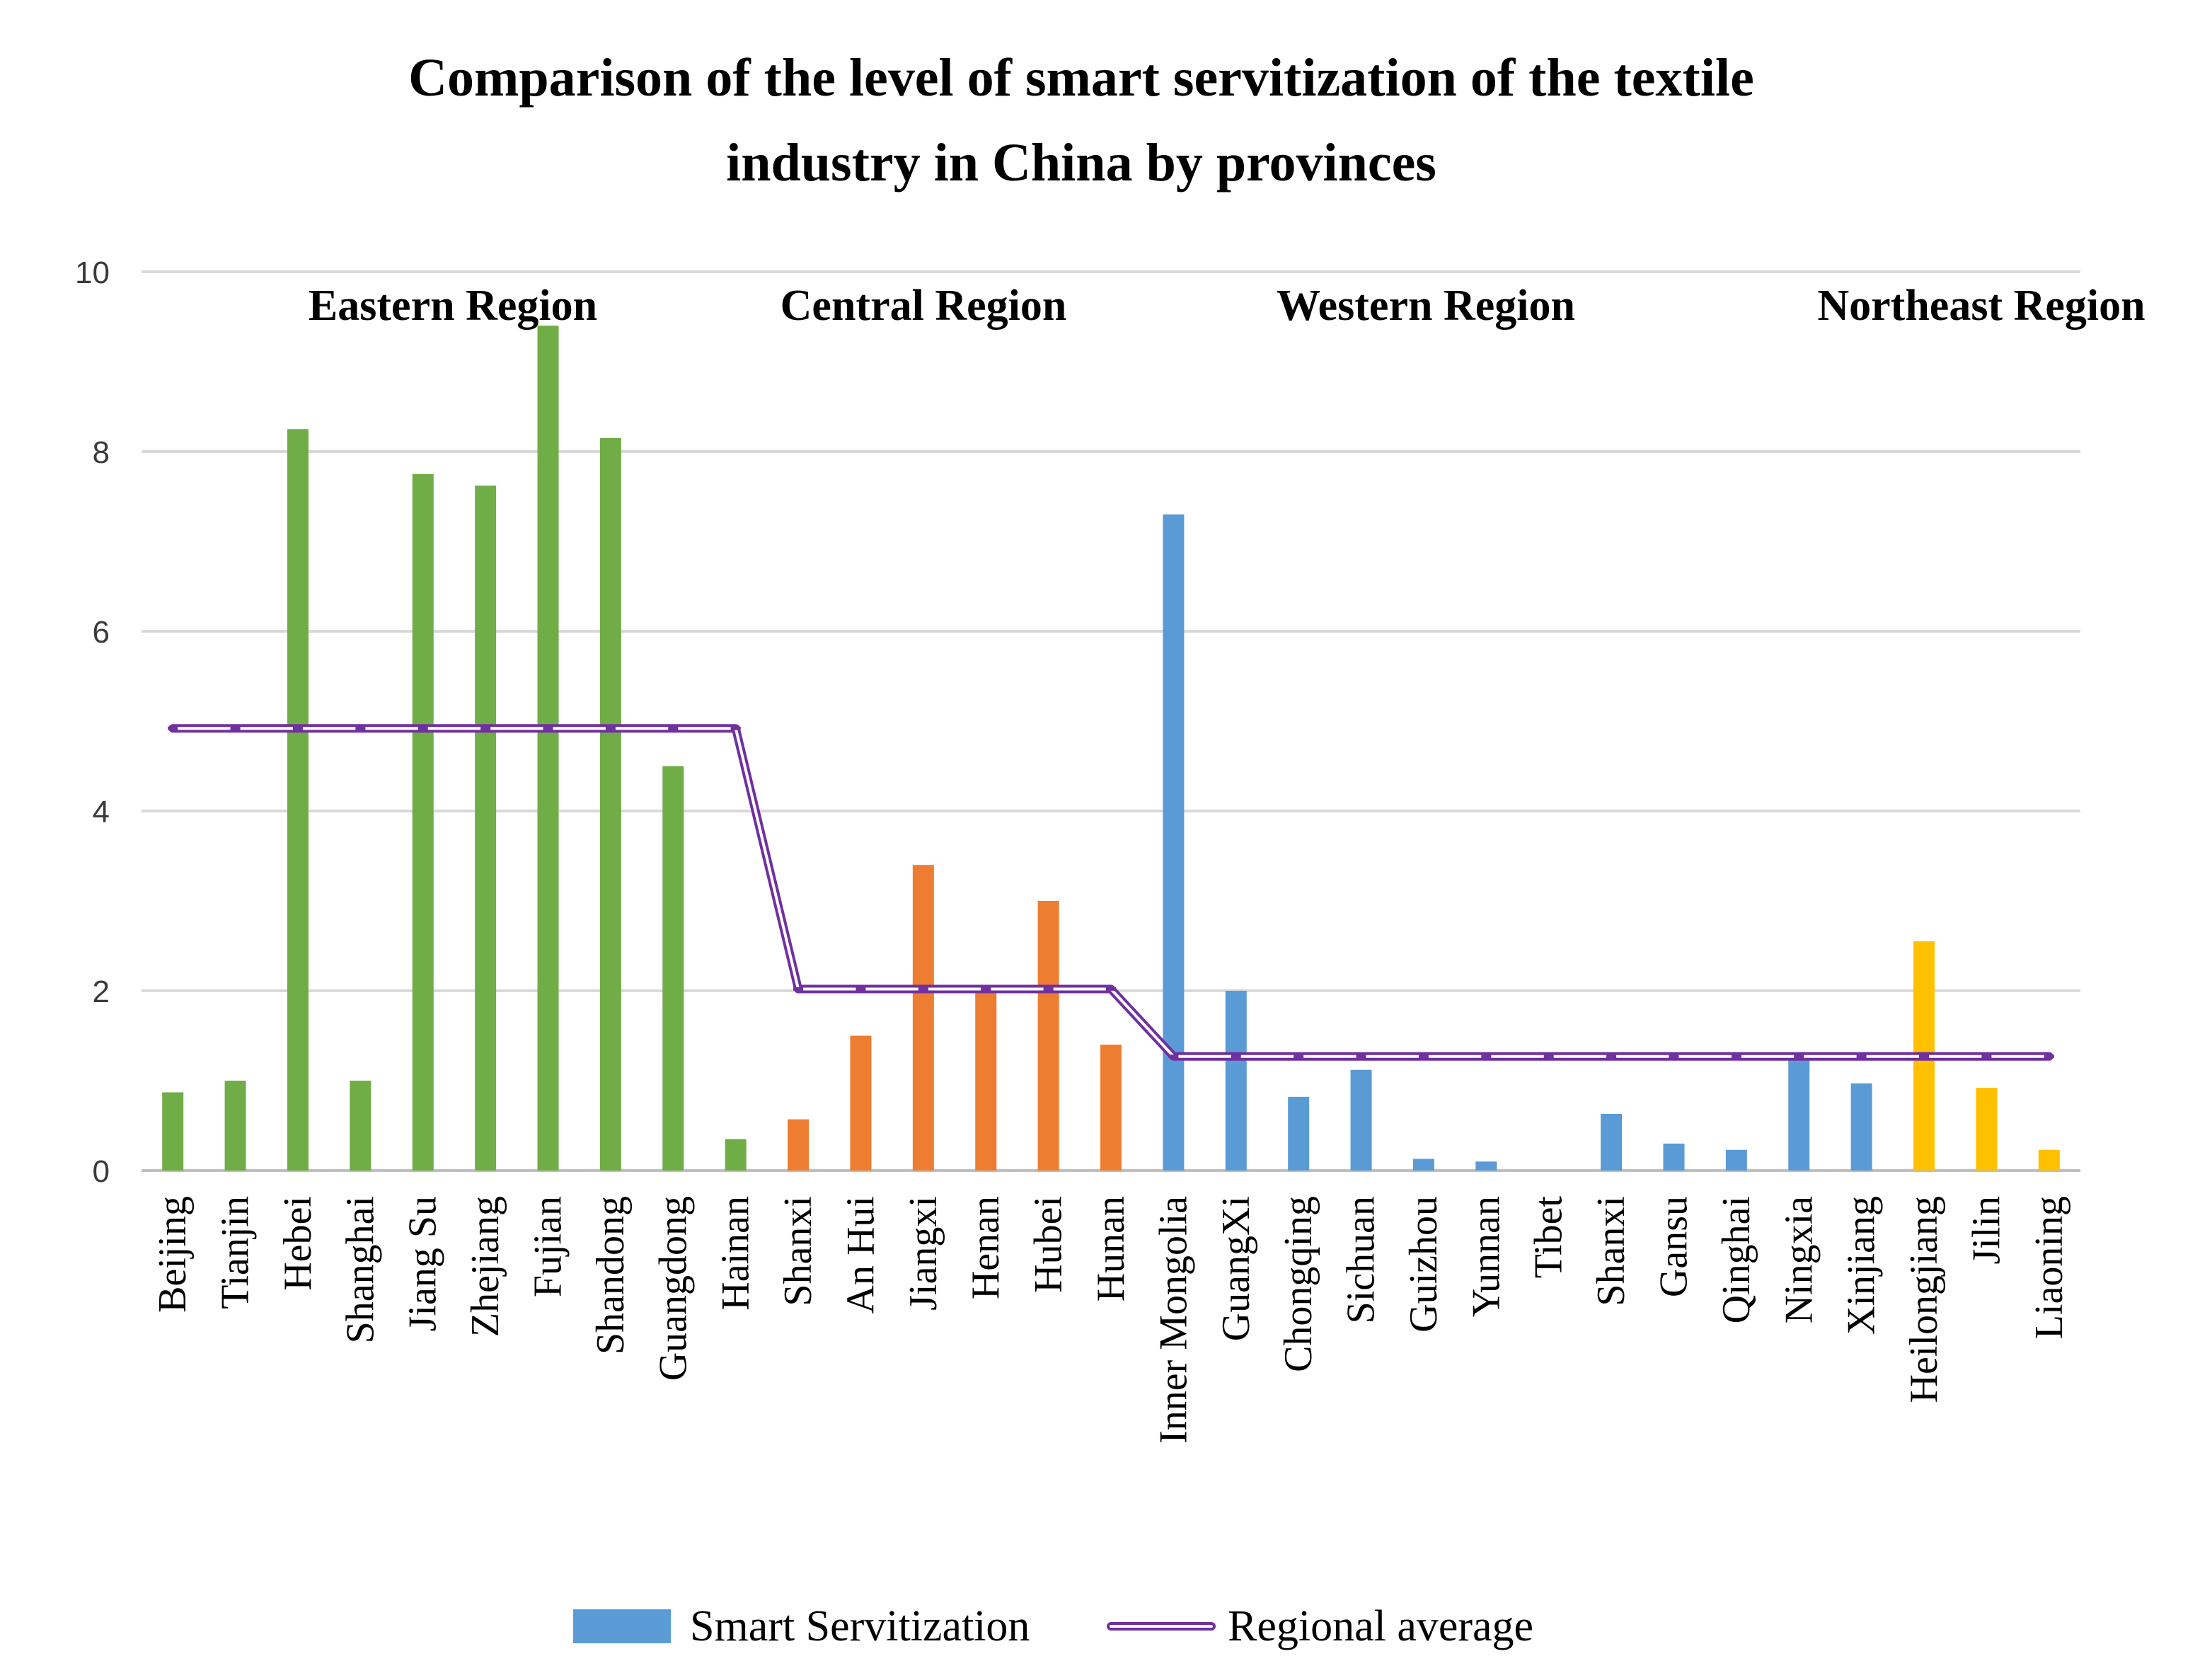  What do you see at coordinates (101, 632) in the screenshot?
I see `y-tick-label-6: 6` at bounding box center [101, 632].